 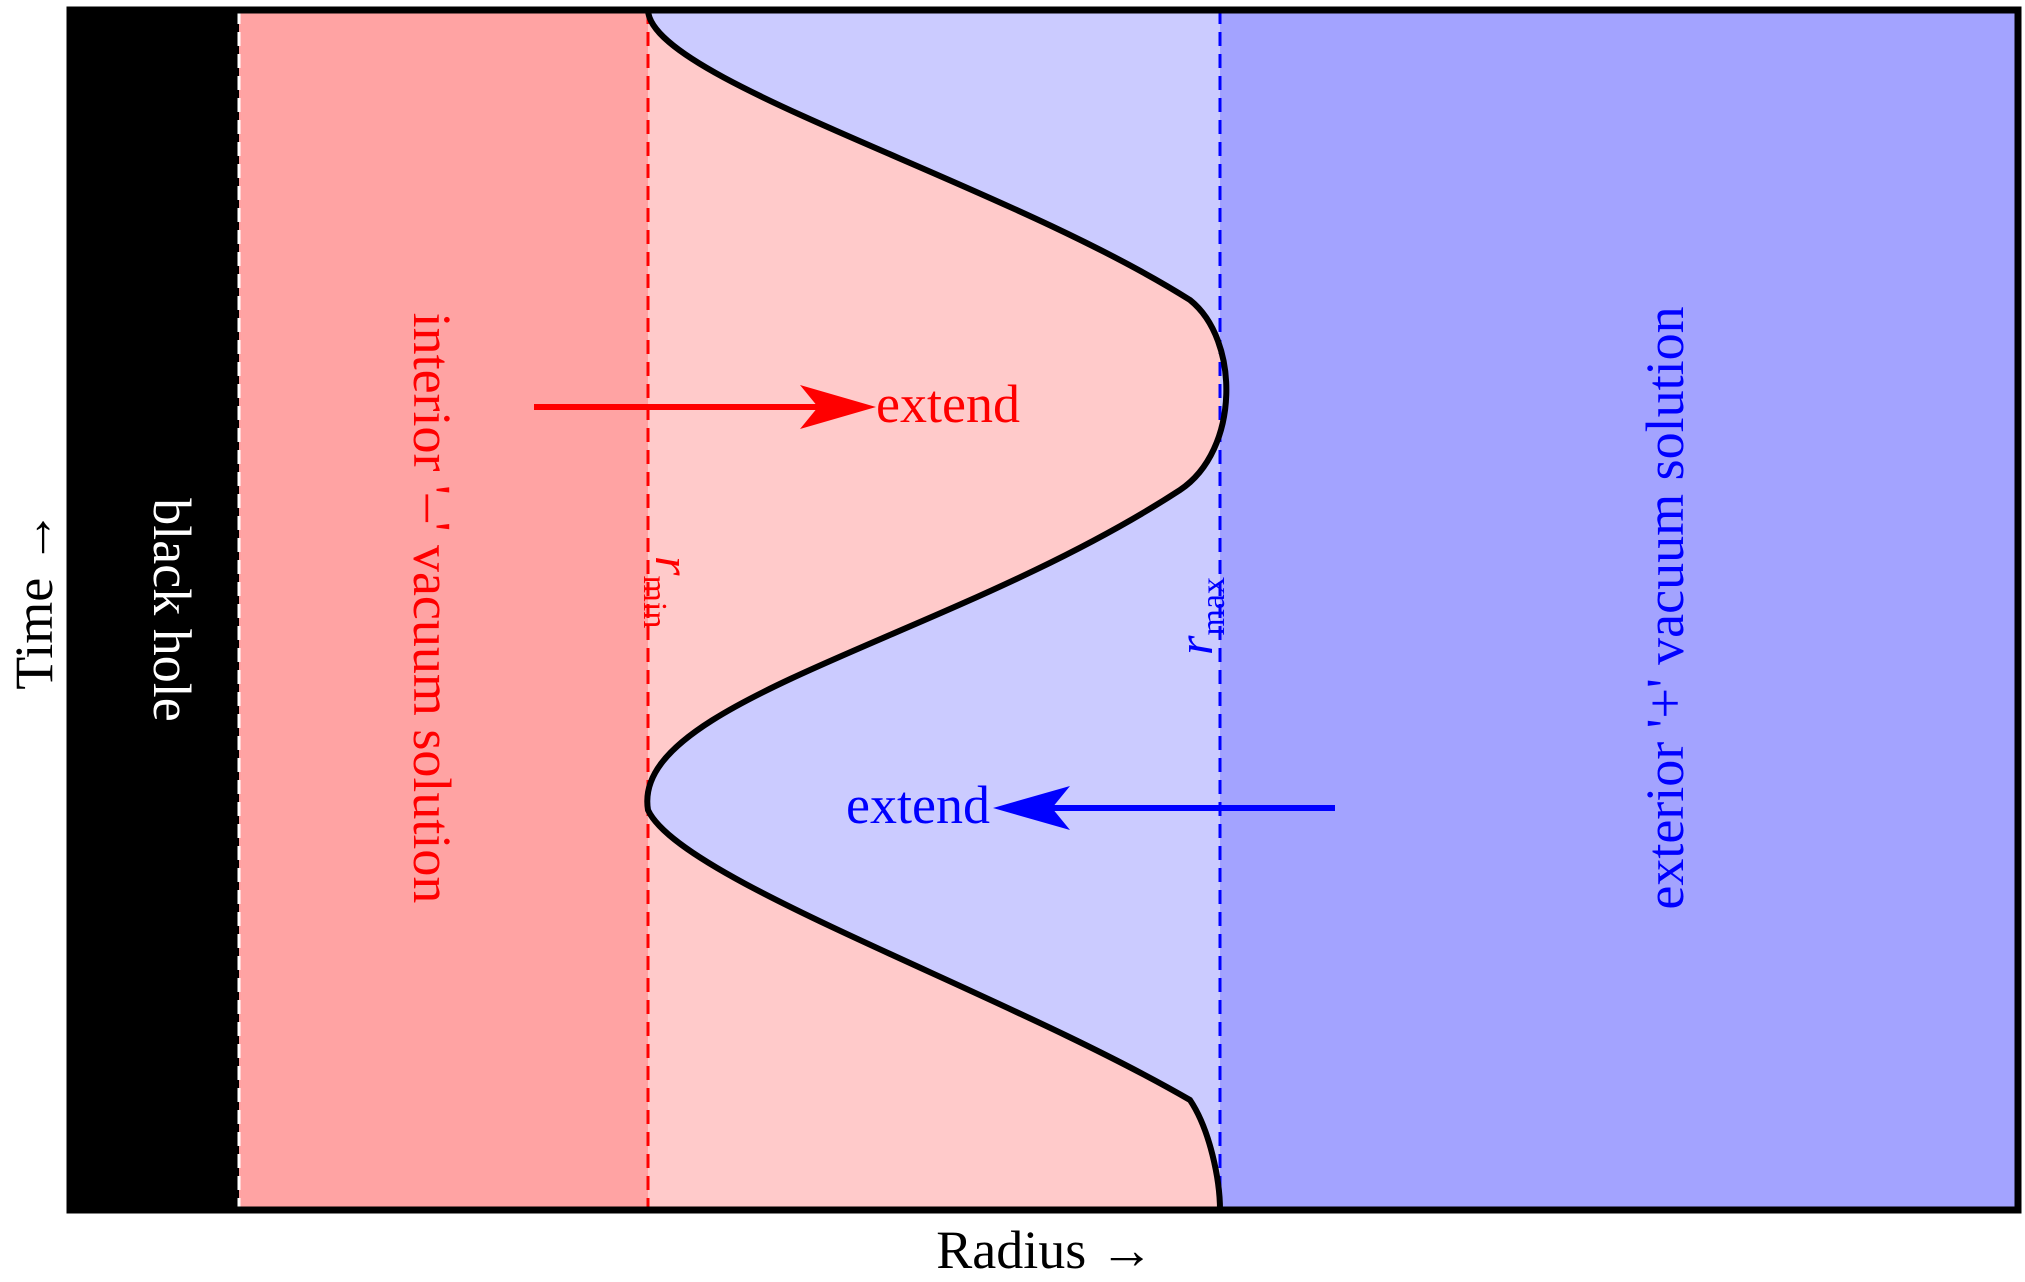 What do you see at coordinates (1031, 808) in the screenshot?
I see `exterior-extend-arrow-head` at bounding box center [1031, 808].